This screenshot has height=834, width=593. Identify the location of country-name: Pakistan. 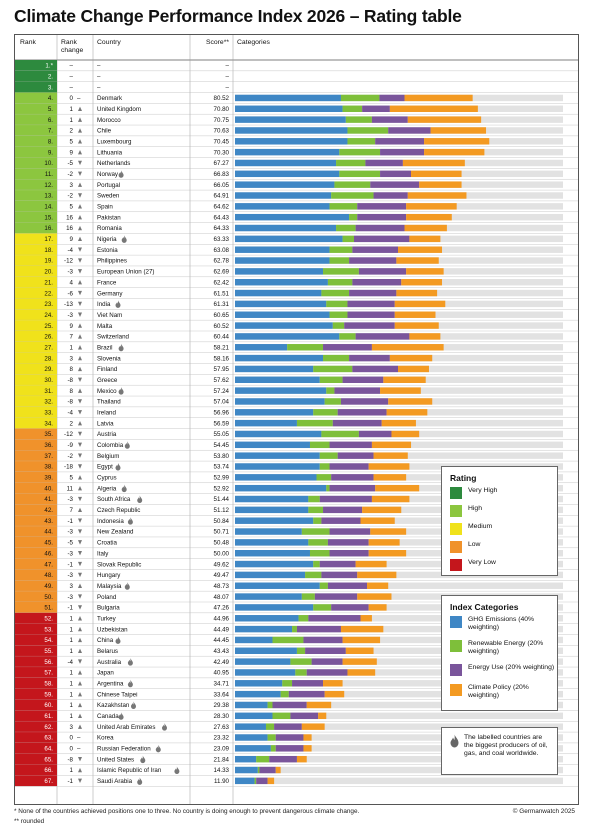
(109, 217).